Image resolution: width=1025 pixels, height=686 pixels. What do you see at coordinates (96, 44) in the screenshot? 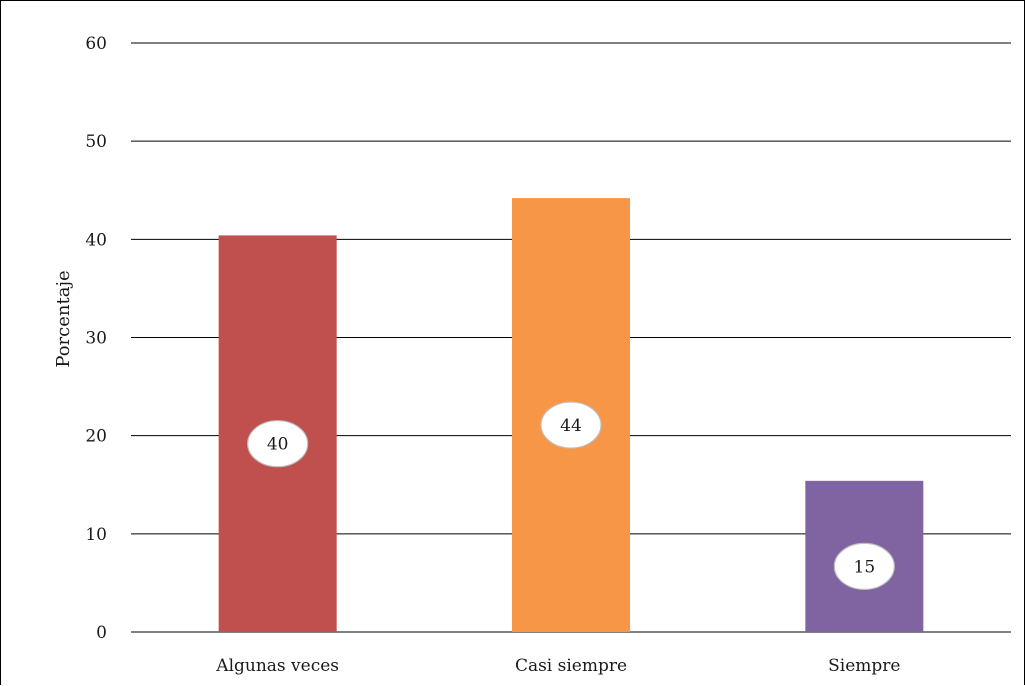
I see `y-tick-label-6: 60` at bounding box center [96, 44].